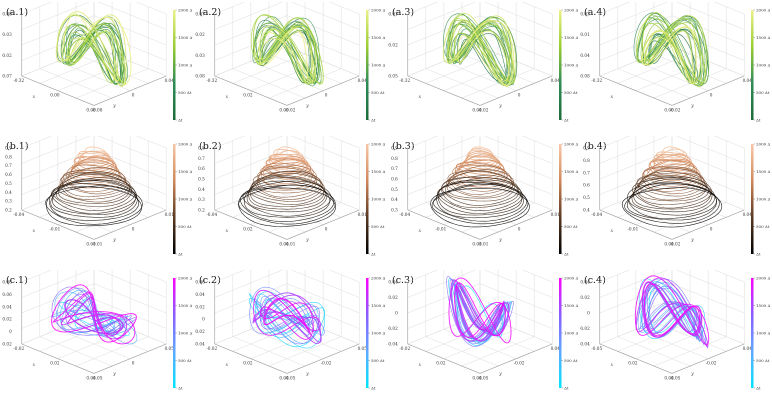  Describe the element at coordinates (394, 210) in the screenshot. I see `z-tick-label: 0.3` at that location.